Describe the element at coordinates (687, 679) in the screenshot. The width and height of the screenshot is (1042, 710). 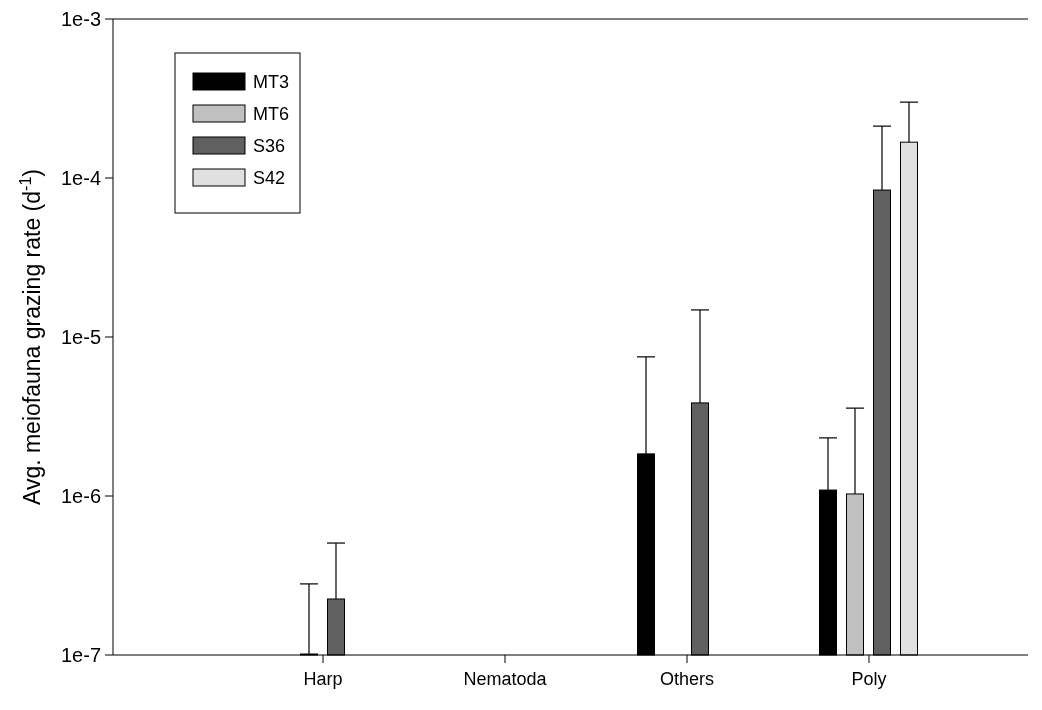
I see `x-tick-label: Others` at that location.